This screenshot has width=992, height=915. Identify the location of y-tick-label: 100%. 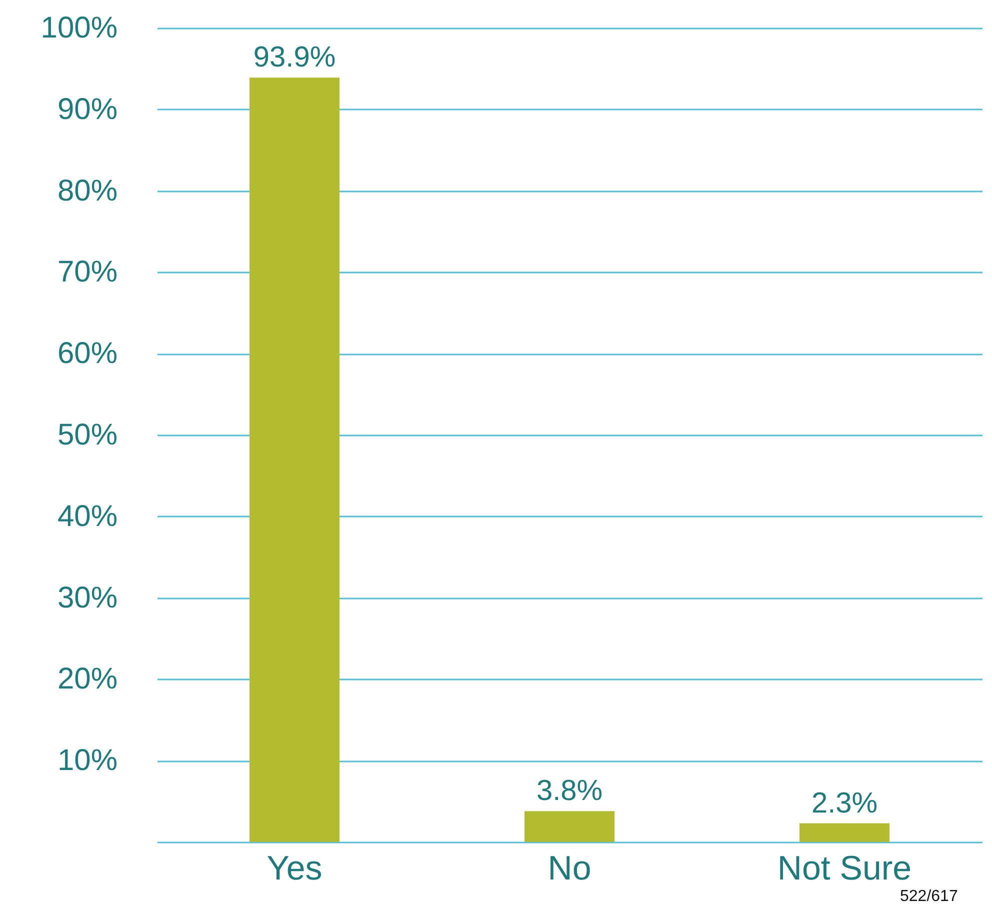
(79, 28).